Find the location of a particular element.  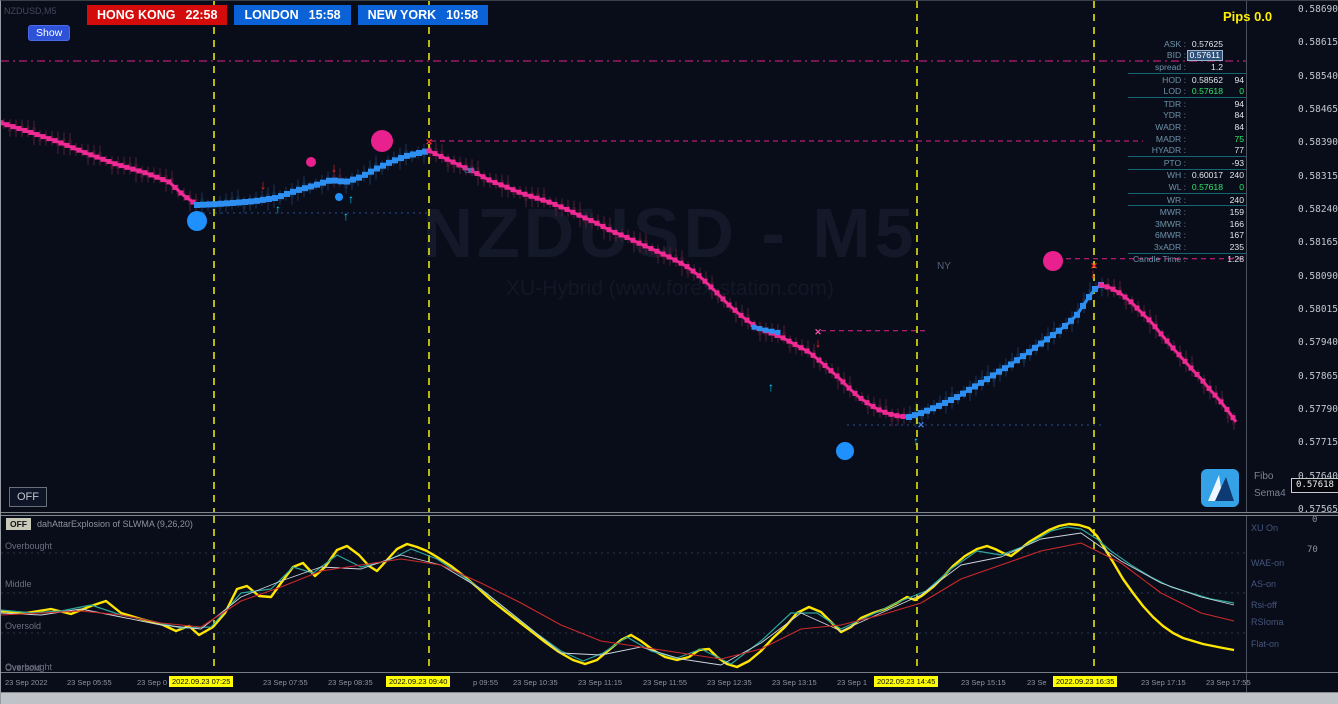

indicator-toggle-label: Rsi-off is located at coordinates (1264, 605).